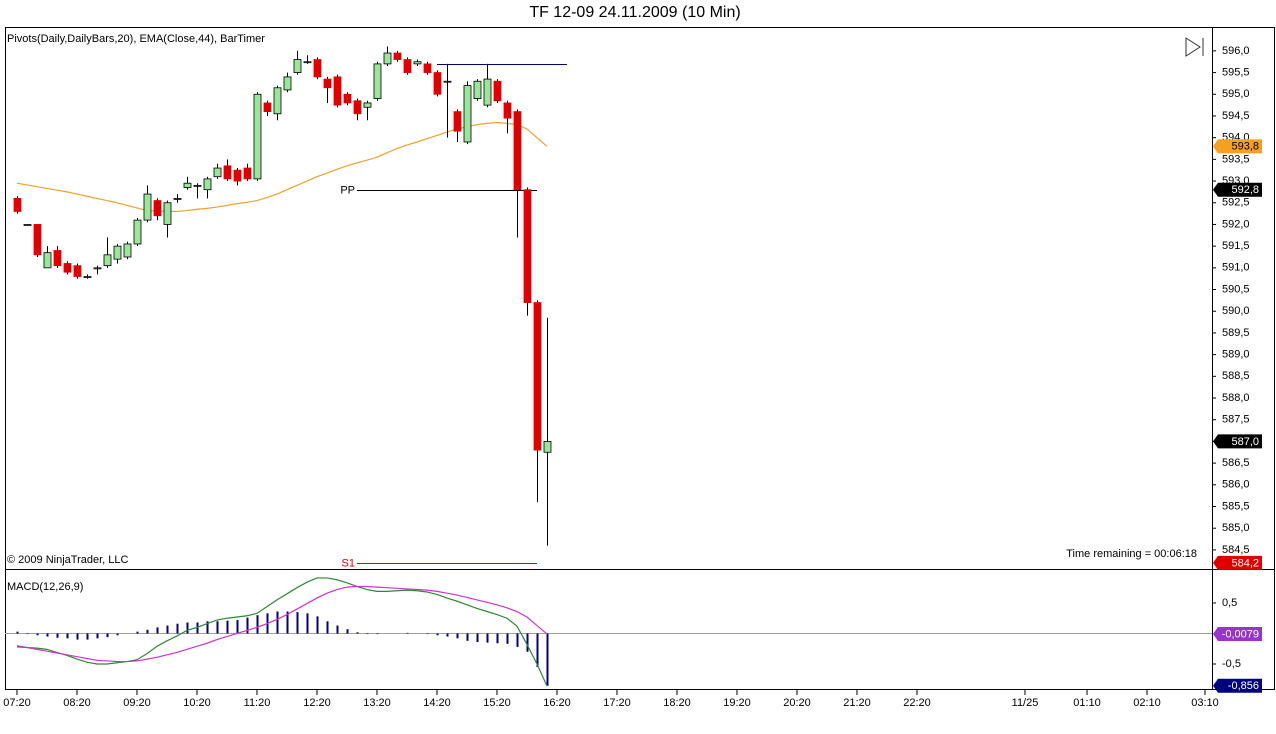 The image size is (1276, 734). Describe the element at coordinates (1236, 159) in the screenshot. I see `y-tick-label: 593,5` at that location.